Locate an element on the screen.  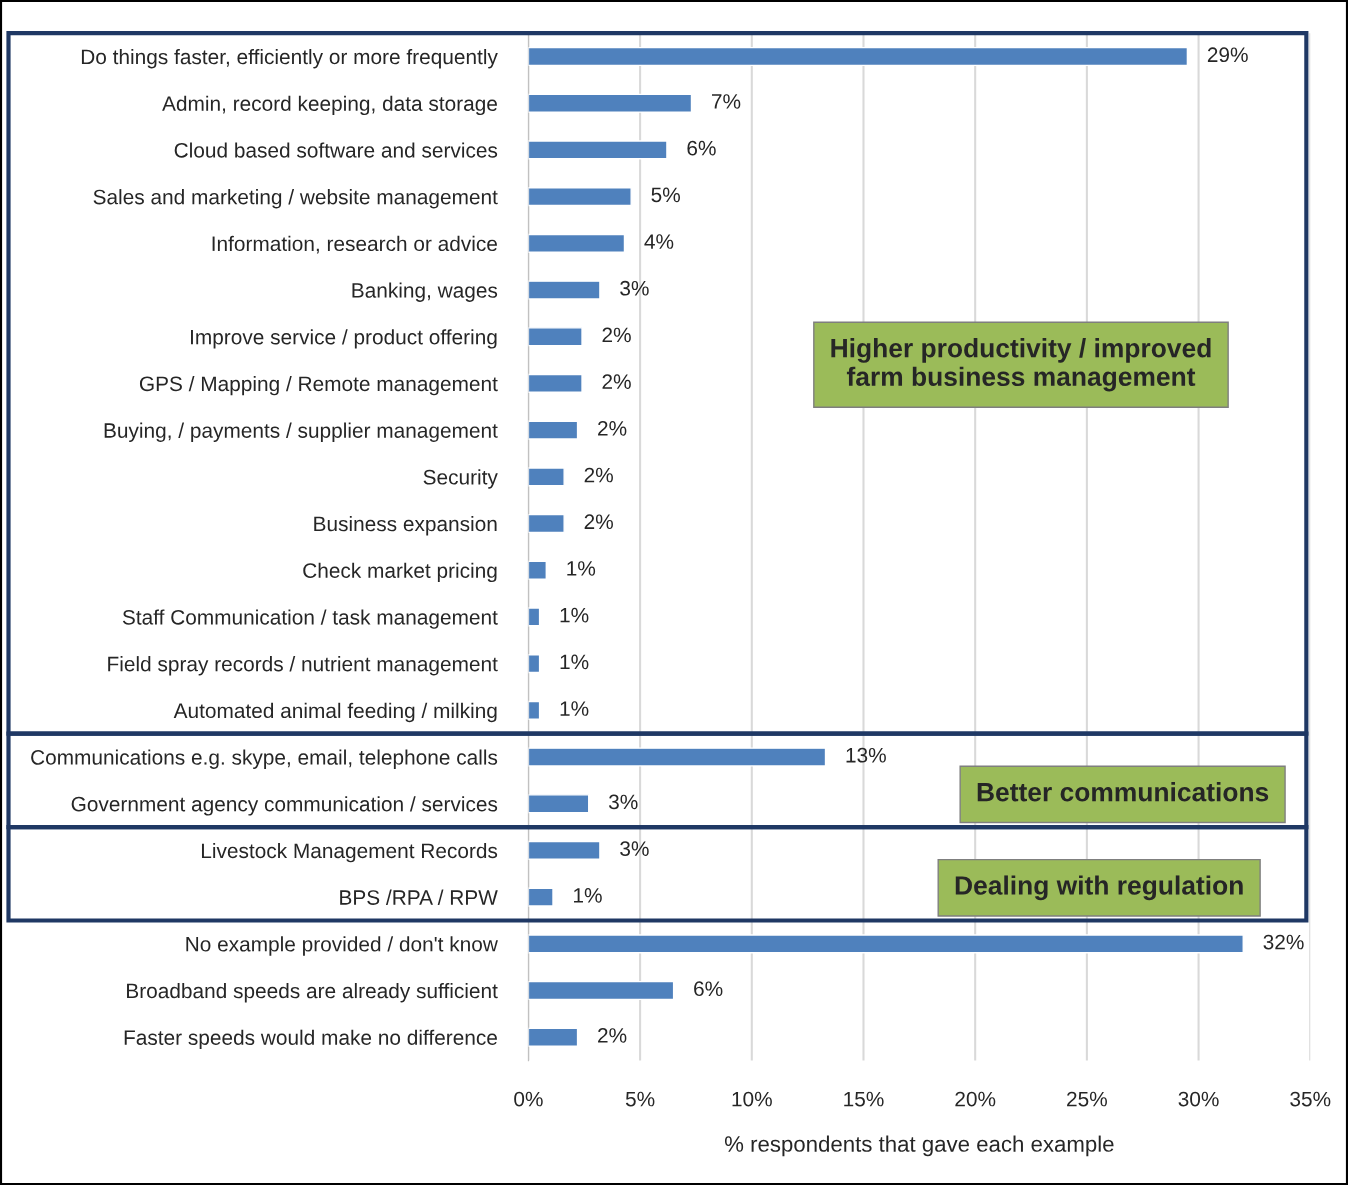
y-tick-label: Livestock Management Records is located at coordinates (349, 852).